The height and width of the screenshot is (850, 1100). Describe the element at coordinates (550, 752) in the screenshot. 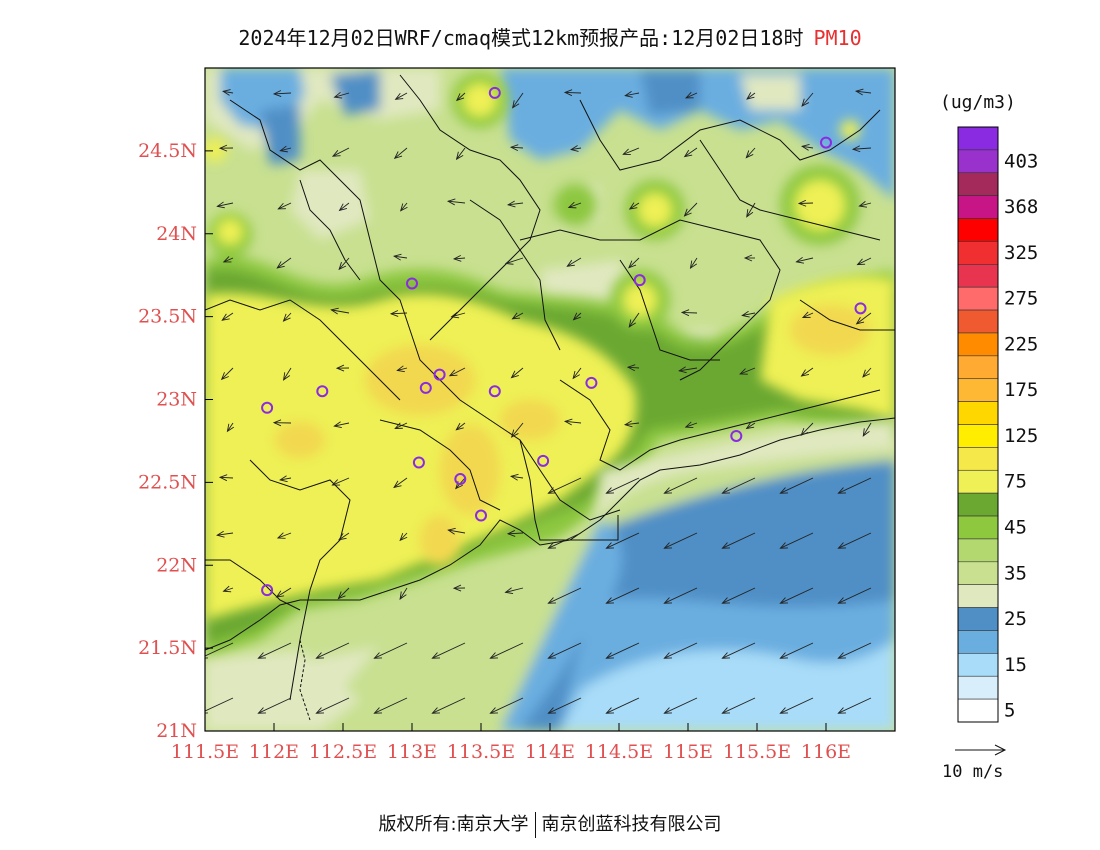

I see `x-tick-label: 114E` at that location.